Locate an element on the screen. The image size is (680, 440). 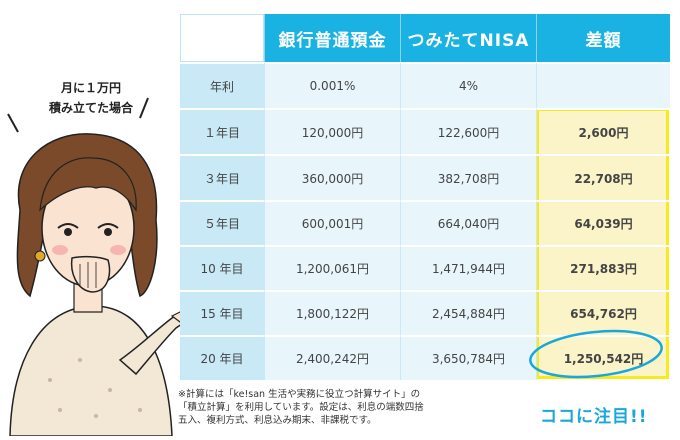
bank-value: 360,000円 is located at coordinates (332, 177).